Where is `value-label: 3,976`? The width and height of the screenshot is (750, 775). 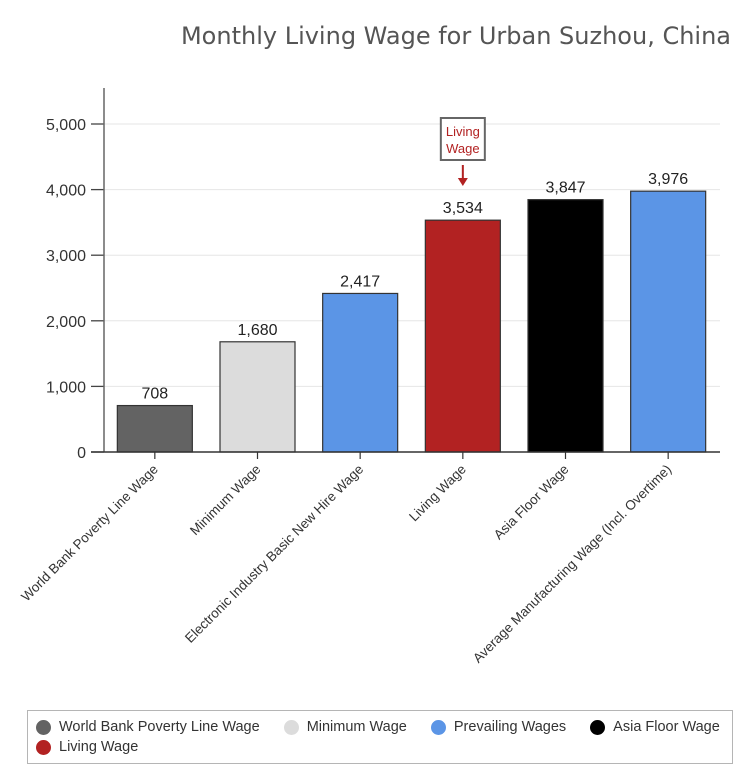
value-label: 3,976 is located at coordinates (668, 179).